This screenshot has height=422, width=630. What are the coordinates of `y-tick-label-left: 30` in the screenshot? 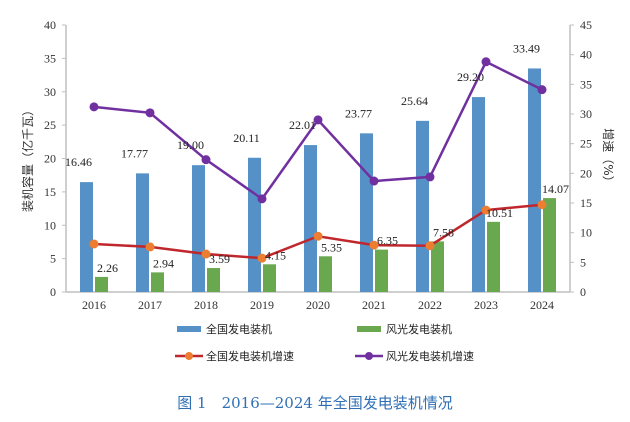 It's located at (50, 92).